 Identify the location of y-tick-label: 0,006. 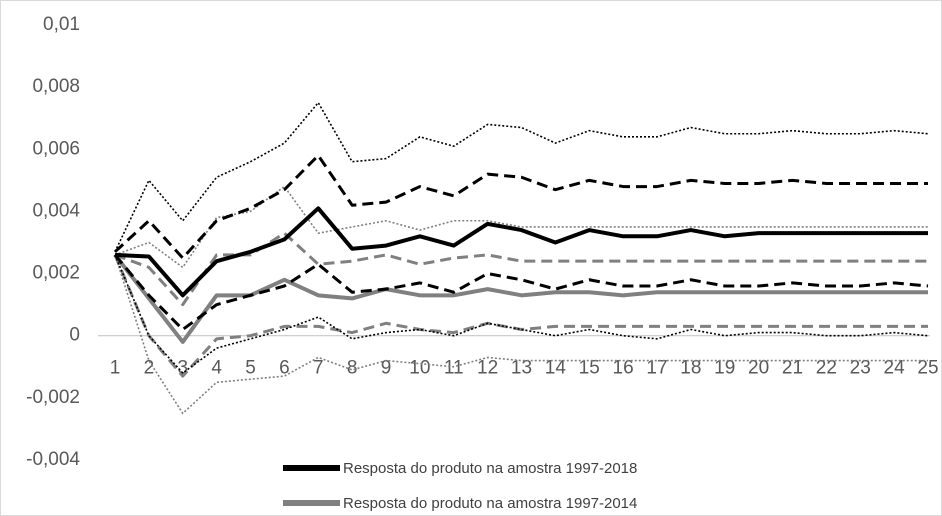
(56, 148).